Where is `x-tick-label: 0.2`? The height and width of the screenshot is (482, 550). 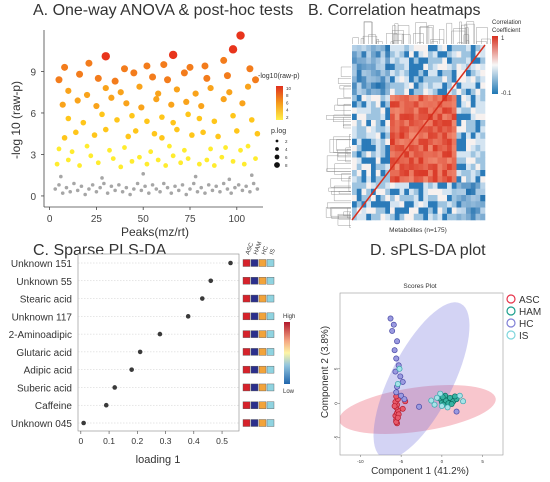 x-tick-label: 0.2 is located at coordinates (137, 441).